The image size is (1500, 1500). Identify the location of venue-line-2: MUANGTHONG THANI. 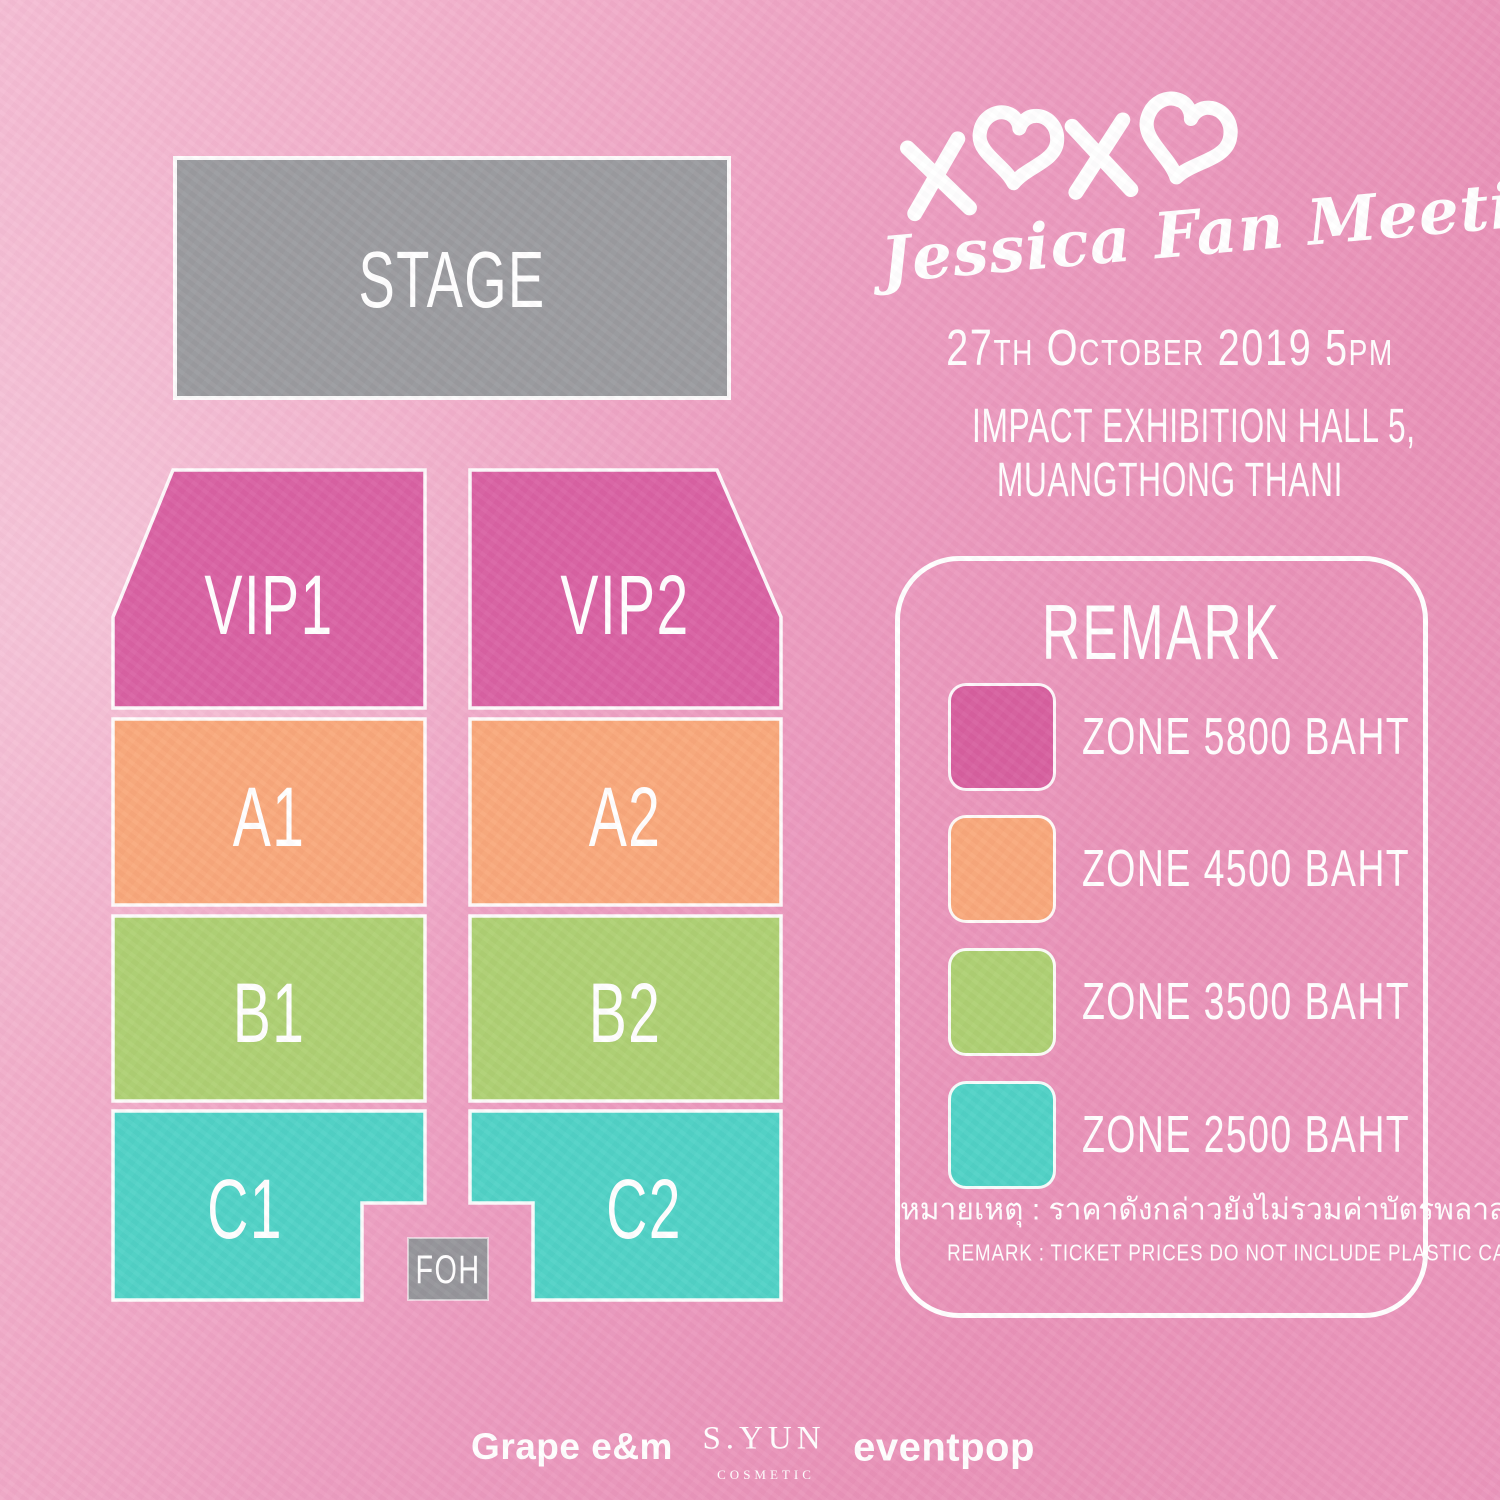
(1170, 480).